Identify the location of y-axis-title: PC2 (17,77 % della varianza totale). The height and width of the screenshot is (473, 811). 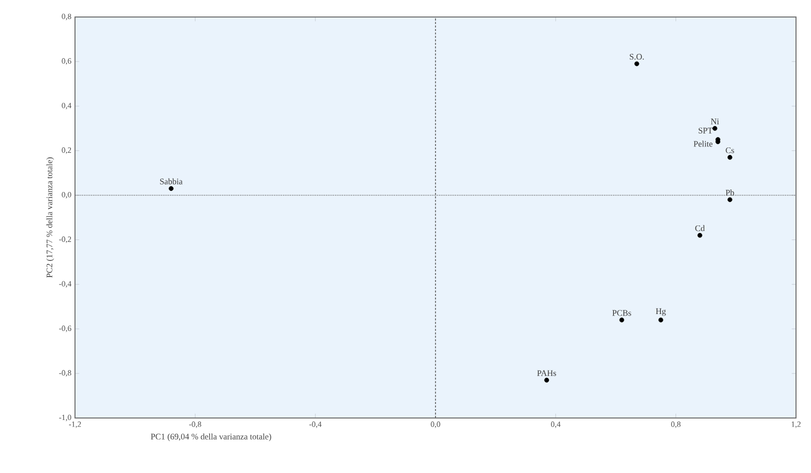
(50, 217).